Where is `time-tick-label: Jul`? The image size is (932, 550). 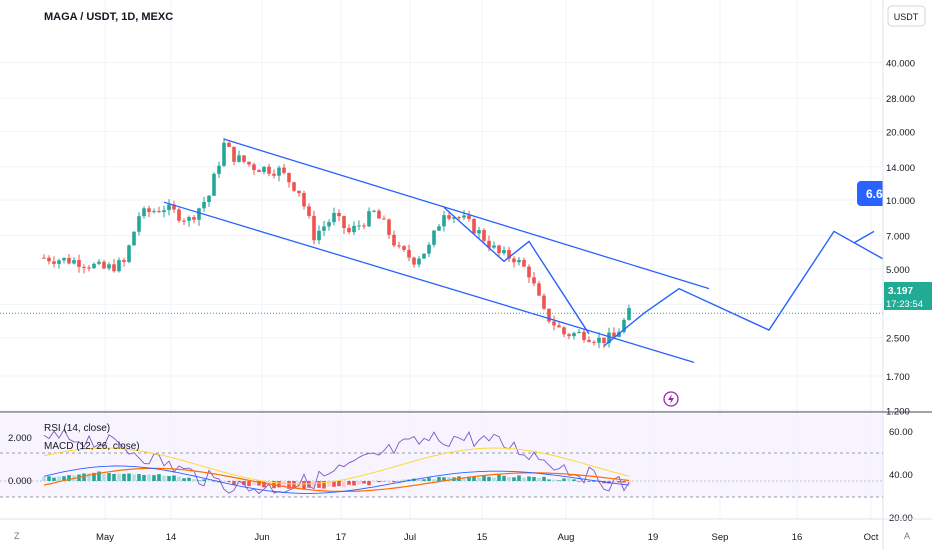 time-tick-label: Jul is located at coordinates (410, 537).